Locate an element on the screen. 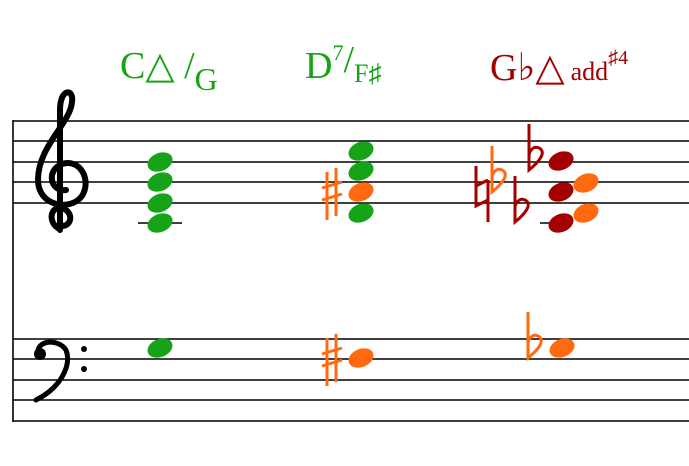 This screenshot has width=689, height=466. chord-slash: / is located at coordinates (348, 60).